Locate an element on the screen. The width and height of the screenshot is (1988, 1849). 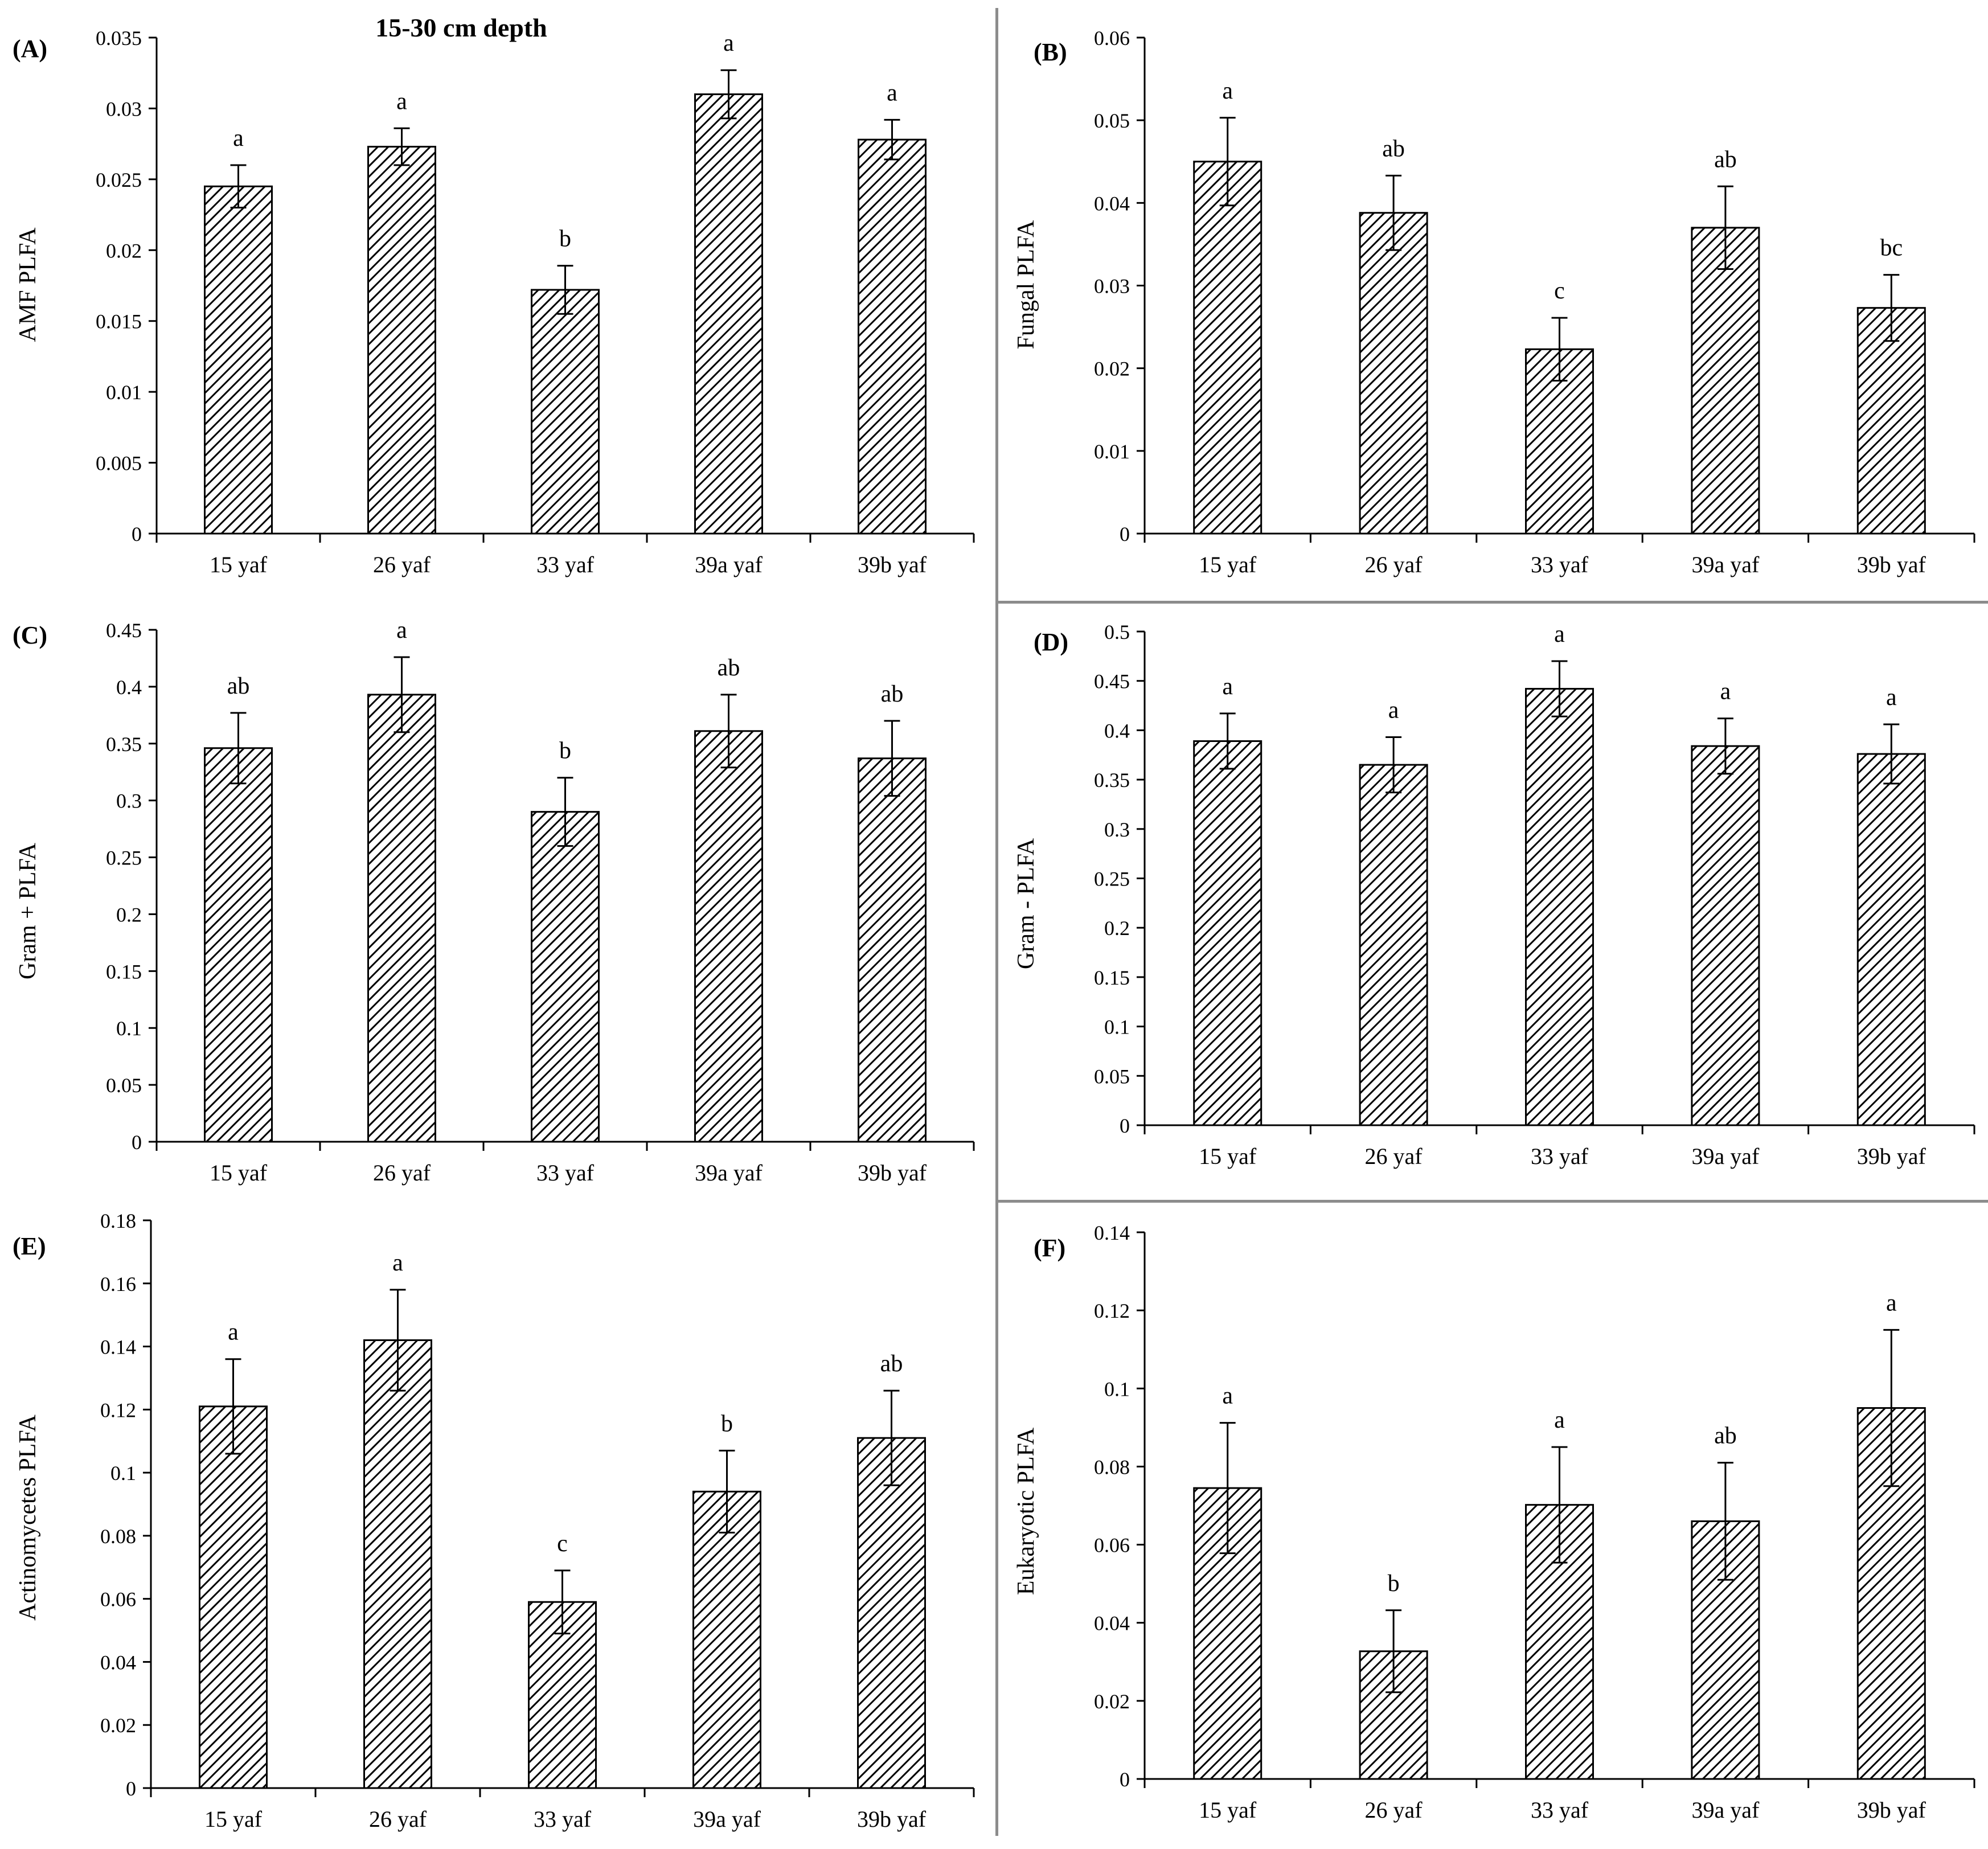
y-tick-label: 0.18 is located at coordinates (118, 1221).